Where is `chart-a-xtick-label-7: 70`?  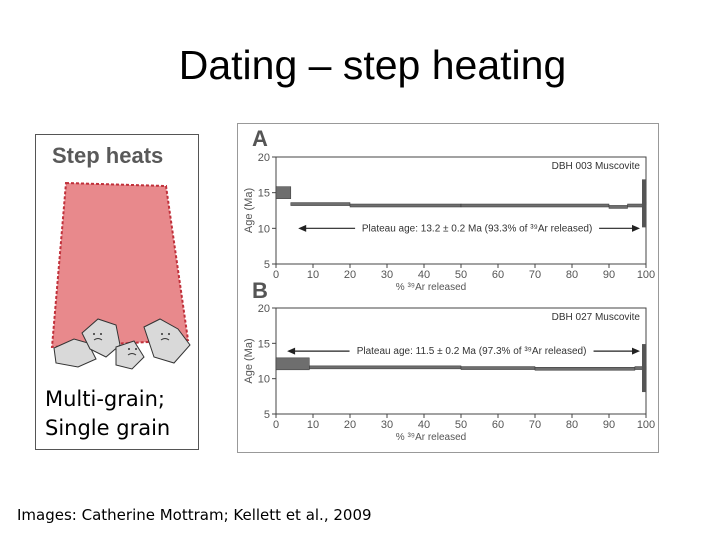
chart-a-xtick-label-7: 70 is located at coordinates (535, 275).